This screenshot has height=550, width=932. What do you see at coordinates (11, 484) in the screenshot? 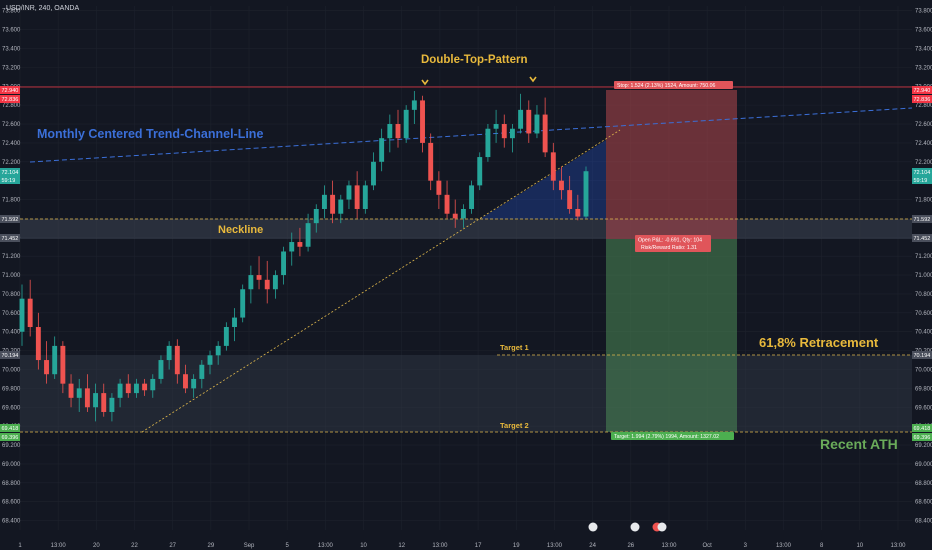
I see `y-tick-label: 68.800` at bounding box center [11, 484].